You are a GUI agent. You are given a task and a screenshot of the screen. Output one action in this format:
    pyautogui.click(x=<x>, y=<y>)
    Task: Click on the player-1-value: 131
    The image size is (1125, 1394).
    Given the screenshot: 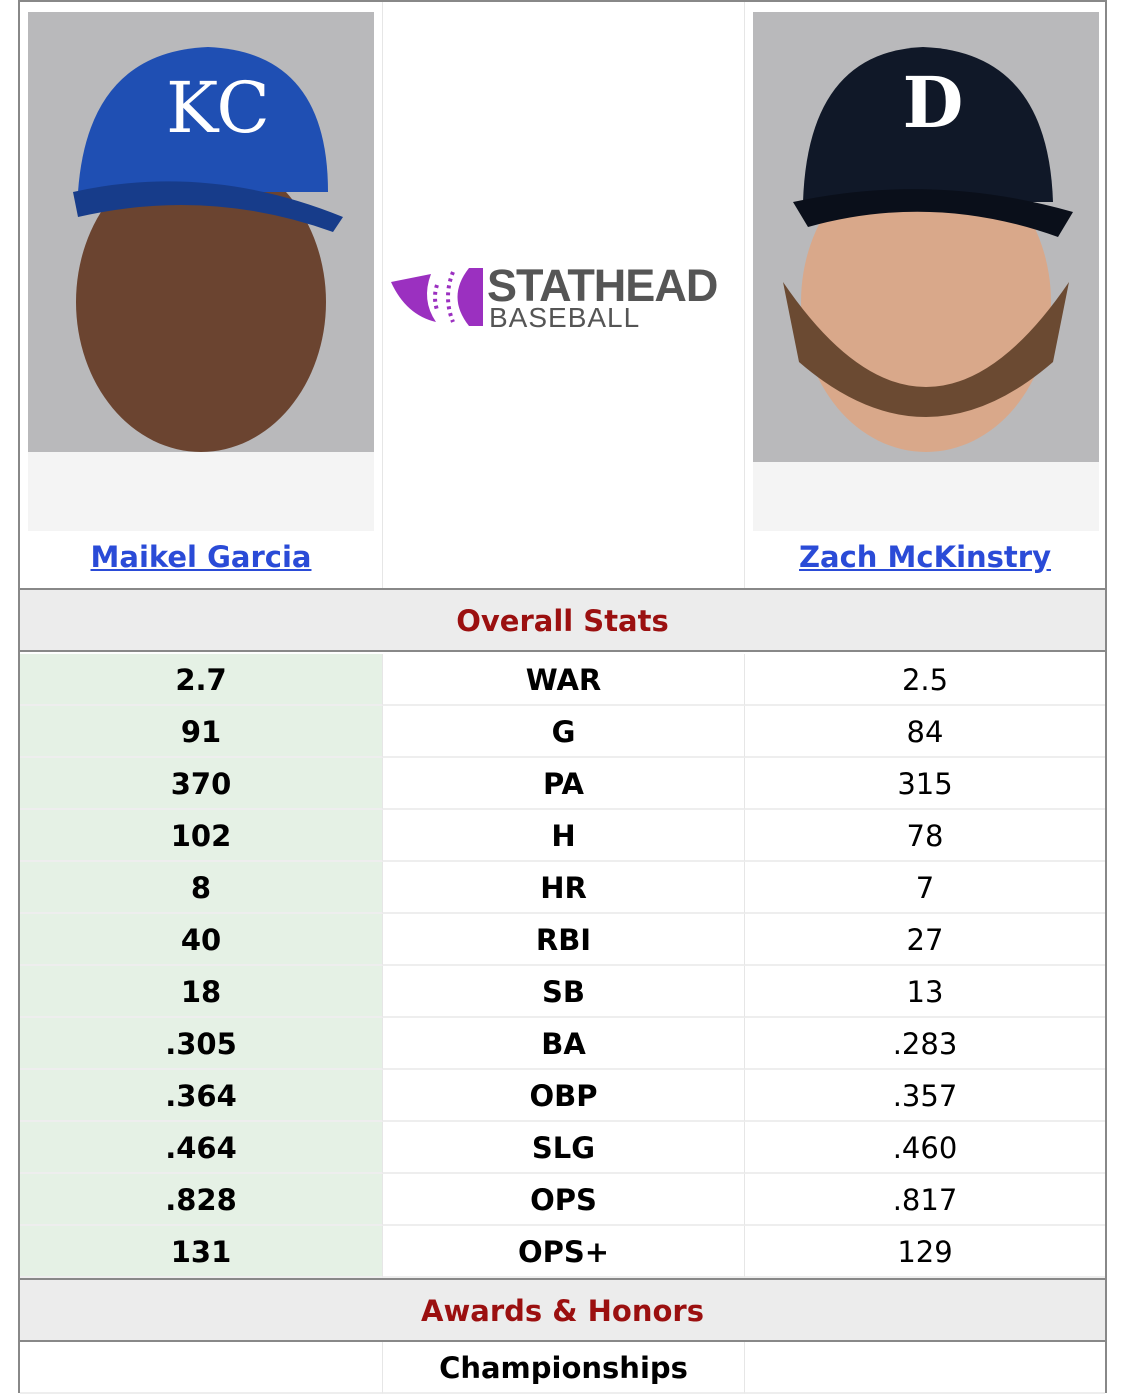 What is the action you would take?
    pyautogui.click(x=201, y=1252)
    